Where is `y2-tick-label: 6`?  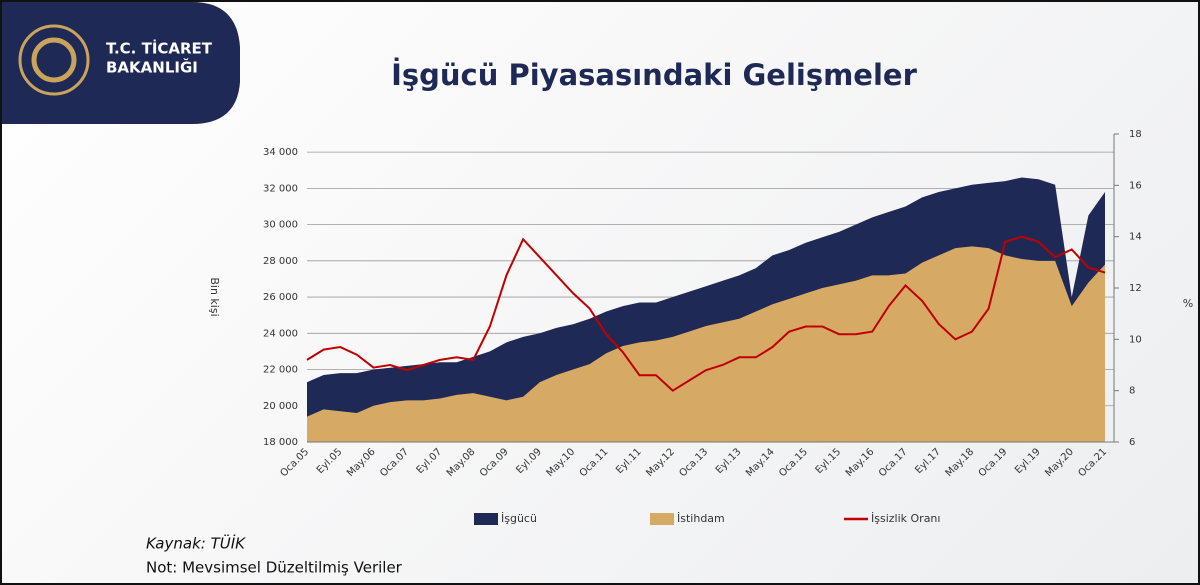 y2-tick-label: 6 is located at coordinates (1132, 442).